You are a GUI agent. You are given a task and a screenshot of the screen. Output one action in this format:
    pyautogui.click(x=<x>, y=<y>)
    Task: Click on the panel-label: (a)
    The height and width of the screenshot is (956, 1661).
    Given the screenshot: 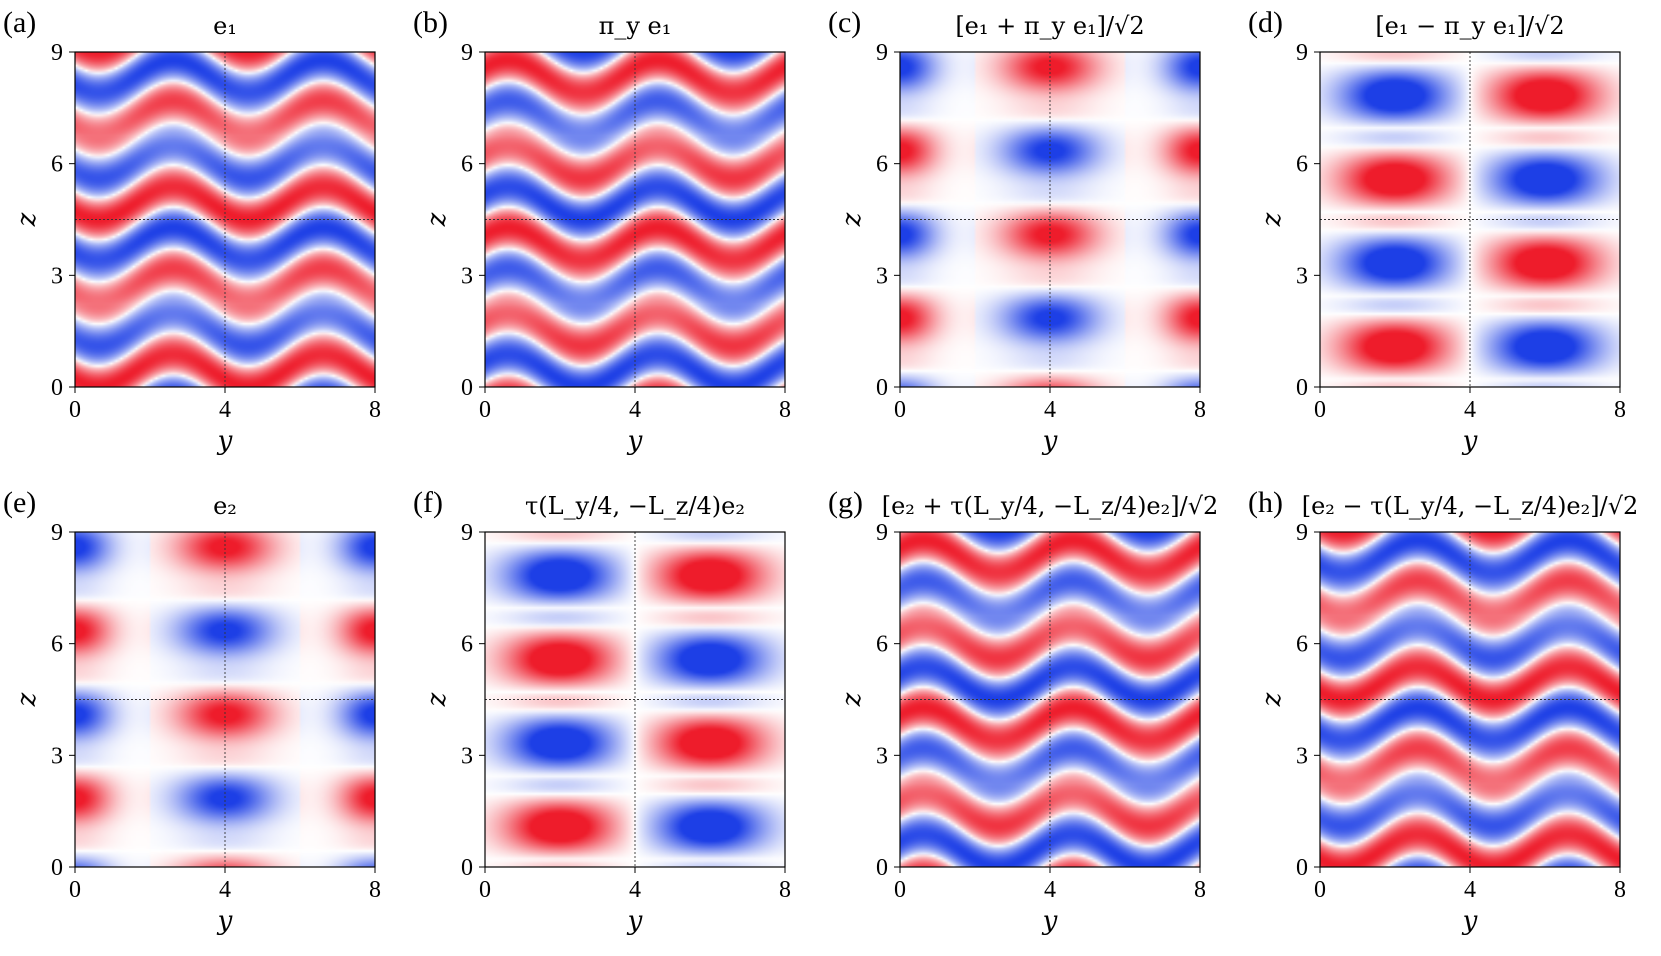 What is the action you would take?
    pyautogui.click(x=19, y=22)
    